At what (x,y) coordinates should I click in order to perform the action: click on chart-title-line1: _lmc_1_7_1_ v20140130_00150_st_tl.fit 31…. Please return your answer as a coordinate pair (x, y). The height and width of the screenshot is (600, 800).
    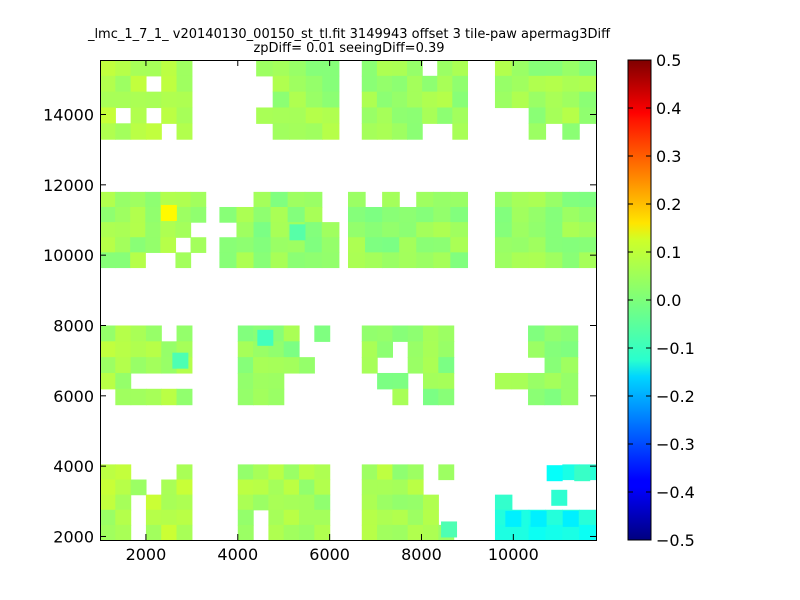
    Looking at the image, I should click on (349, 34).